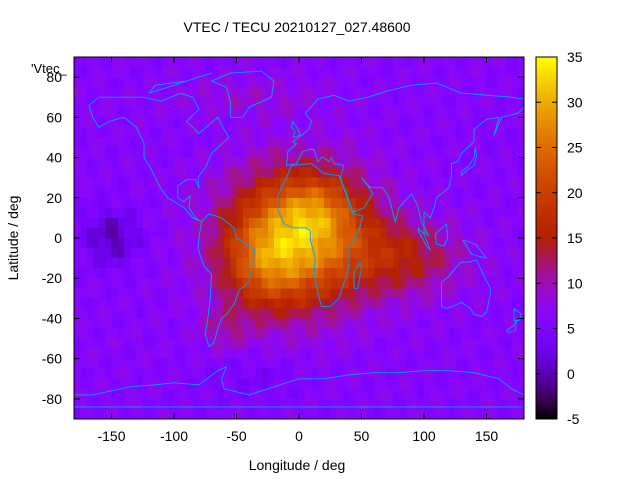 The width and height of the screenshot is (640, 485). I want to click on colorbar-tick-label: 20, so click(575, 193).